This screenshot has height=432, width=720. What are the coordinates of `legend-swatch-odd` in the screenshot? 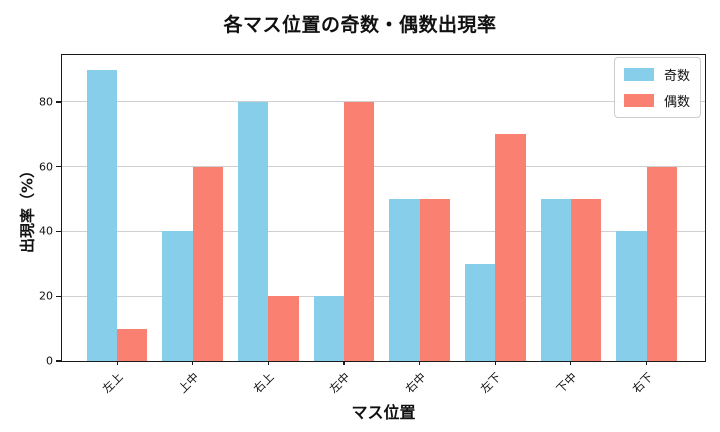 It's located at (638, 74).